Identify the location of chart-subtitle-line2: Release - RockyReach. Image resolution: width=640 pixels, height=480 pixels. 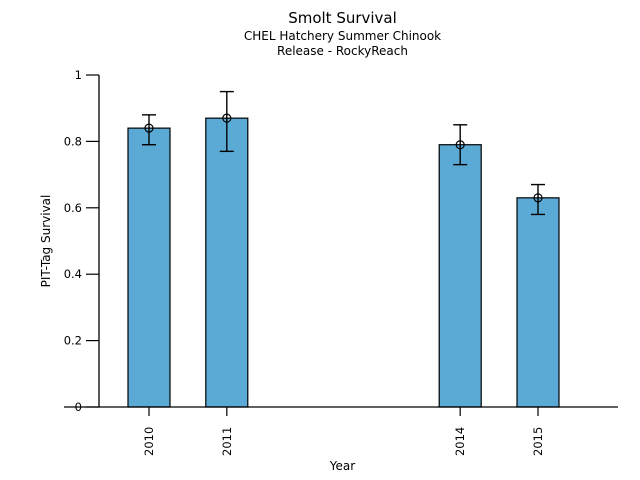
(342, 51).